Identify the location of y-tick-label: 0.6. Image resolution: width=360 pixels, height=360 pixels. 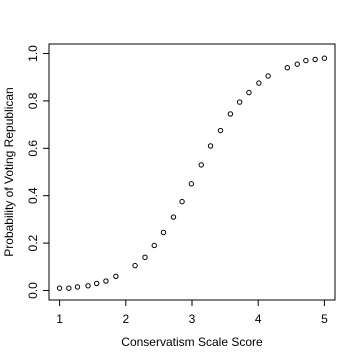
(33, 148).